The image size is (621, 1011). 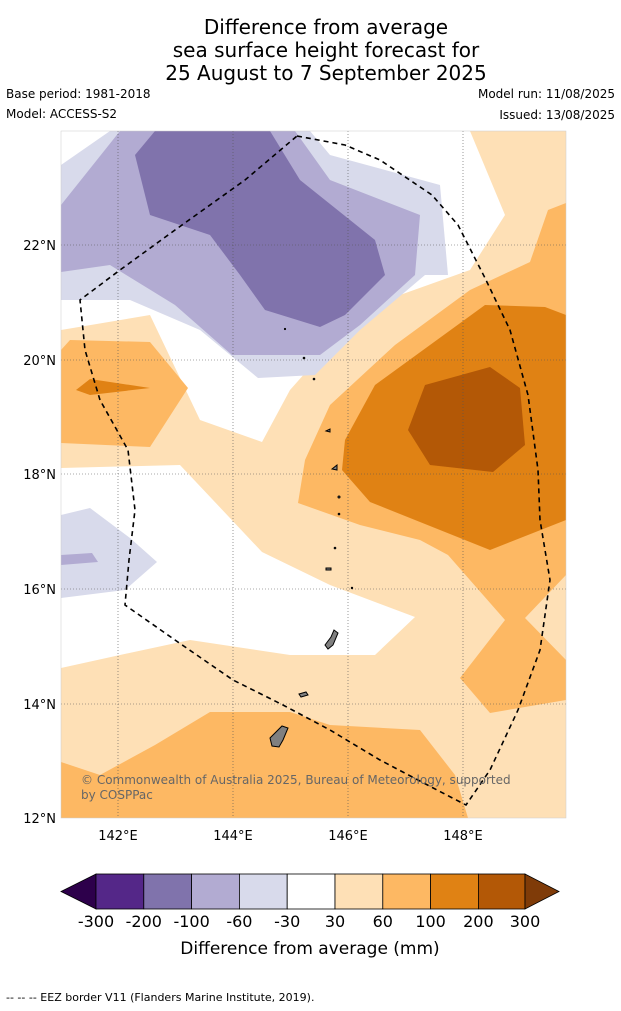 I want to click on band-minus-100-200-north, so click(x=260, y=229).